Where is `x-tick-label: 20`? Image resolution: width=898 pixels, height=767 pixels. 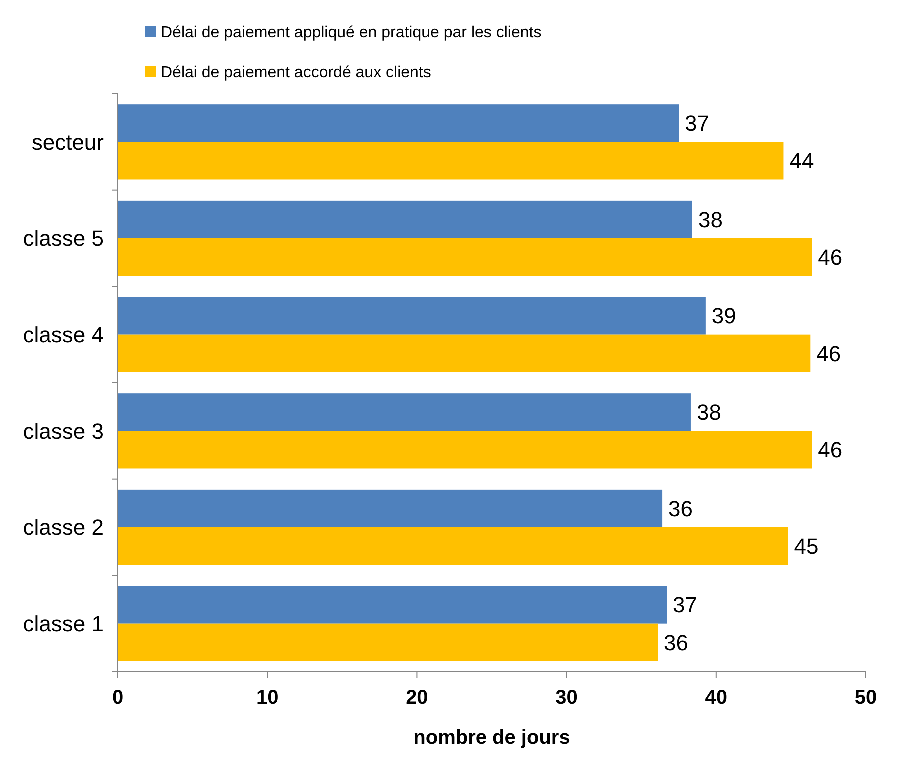 x-tick-label: 20 is located at coordinates (417, 698).